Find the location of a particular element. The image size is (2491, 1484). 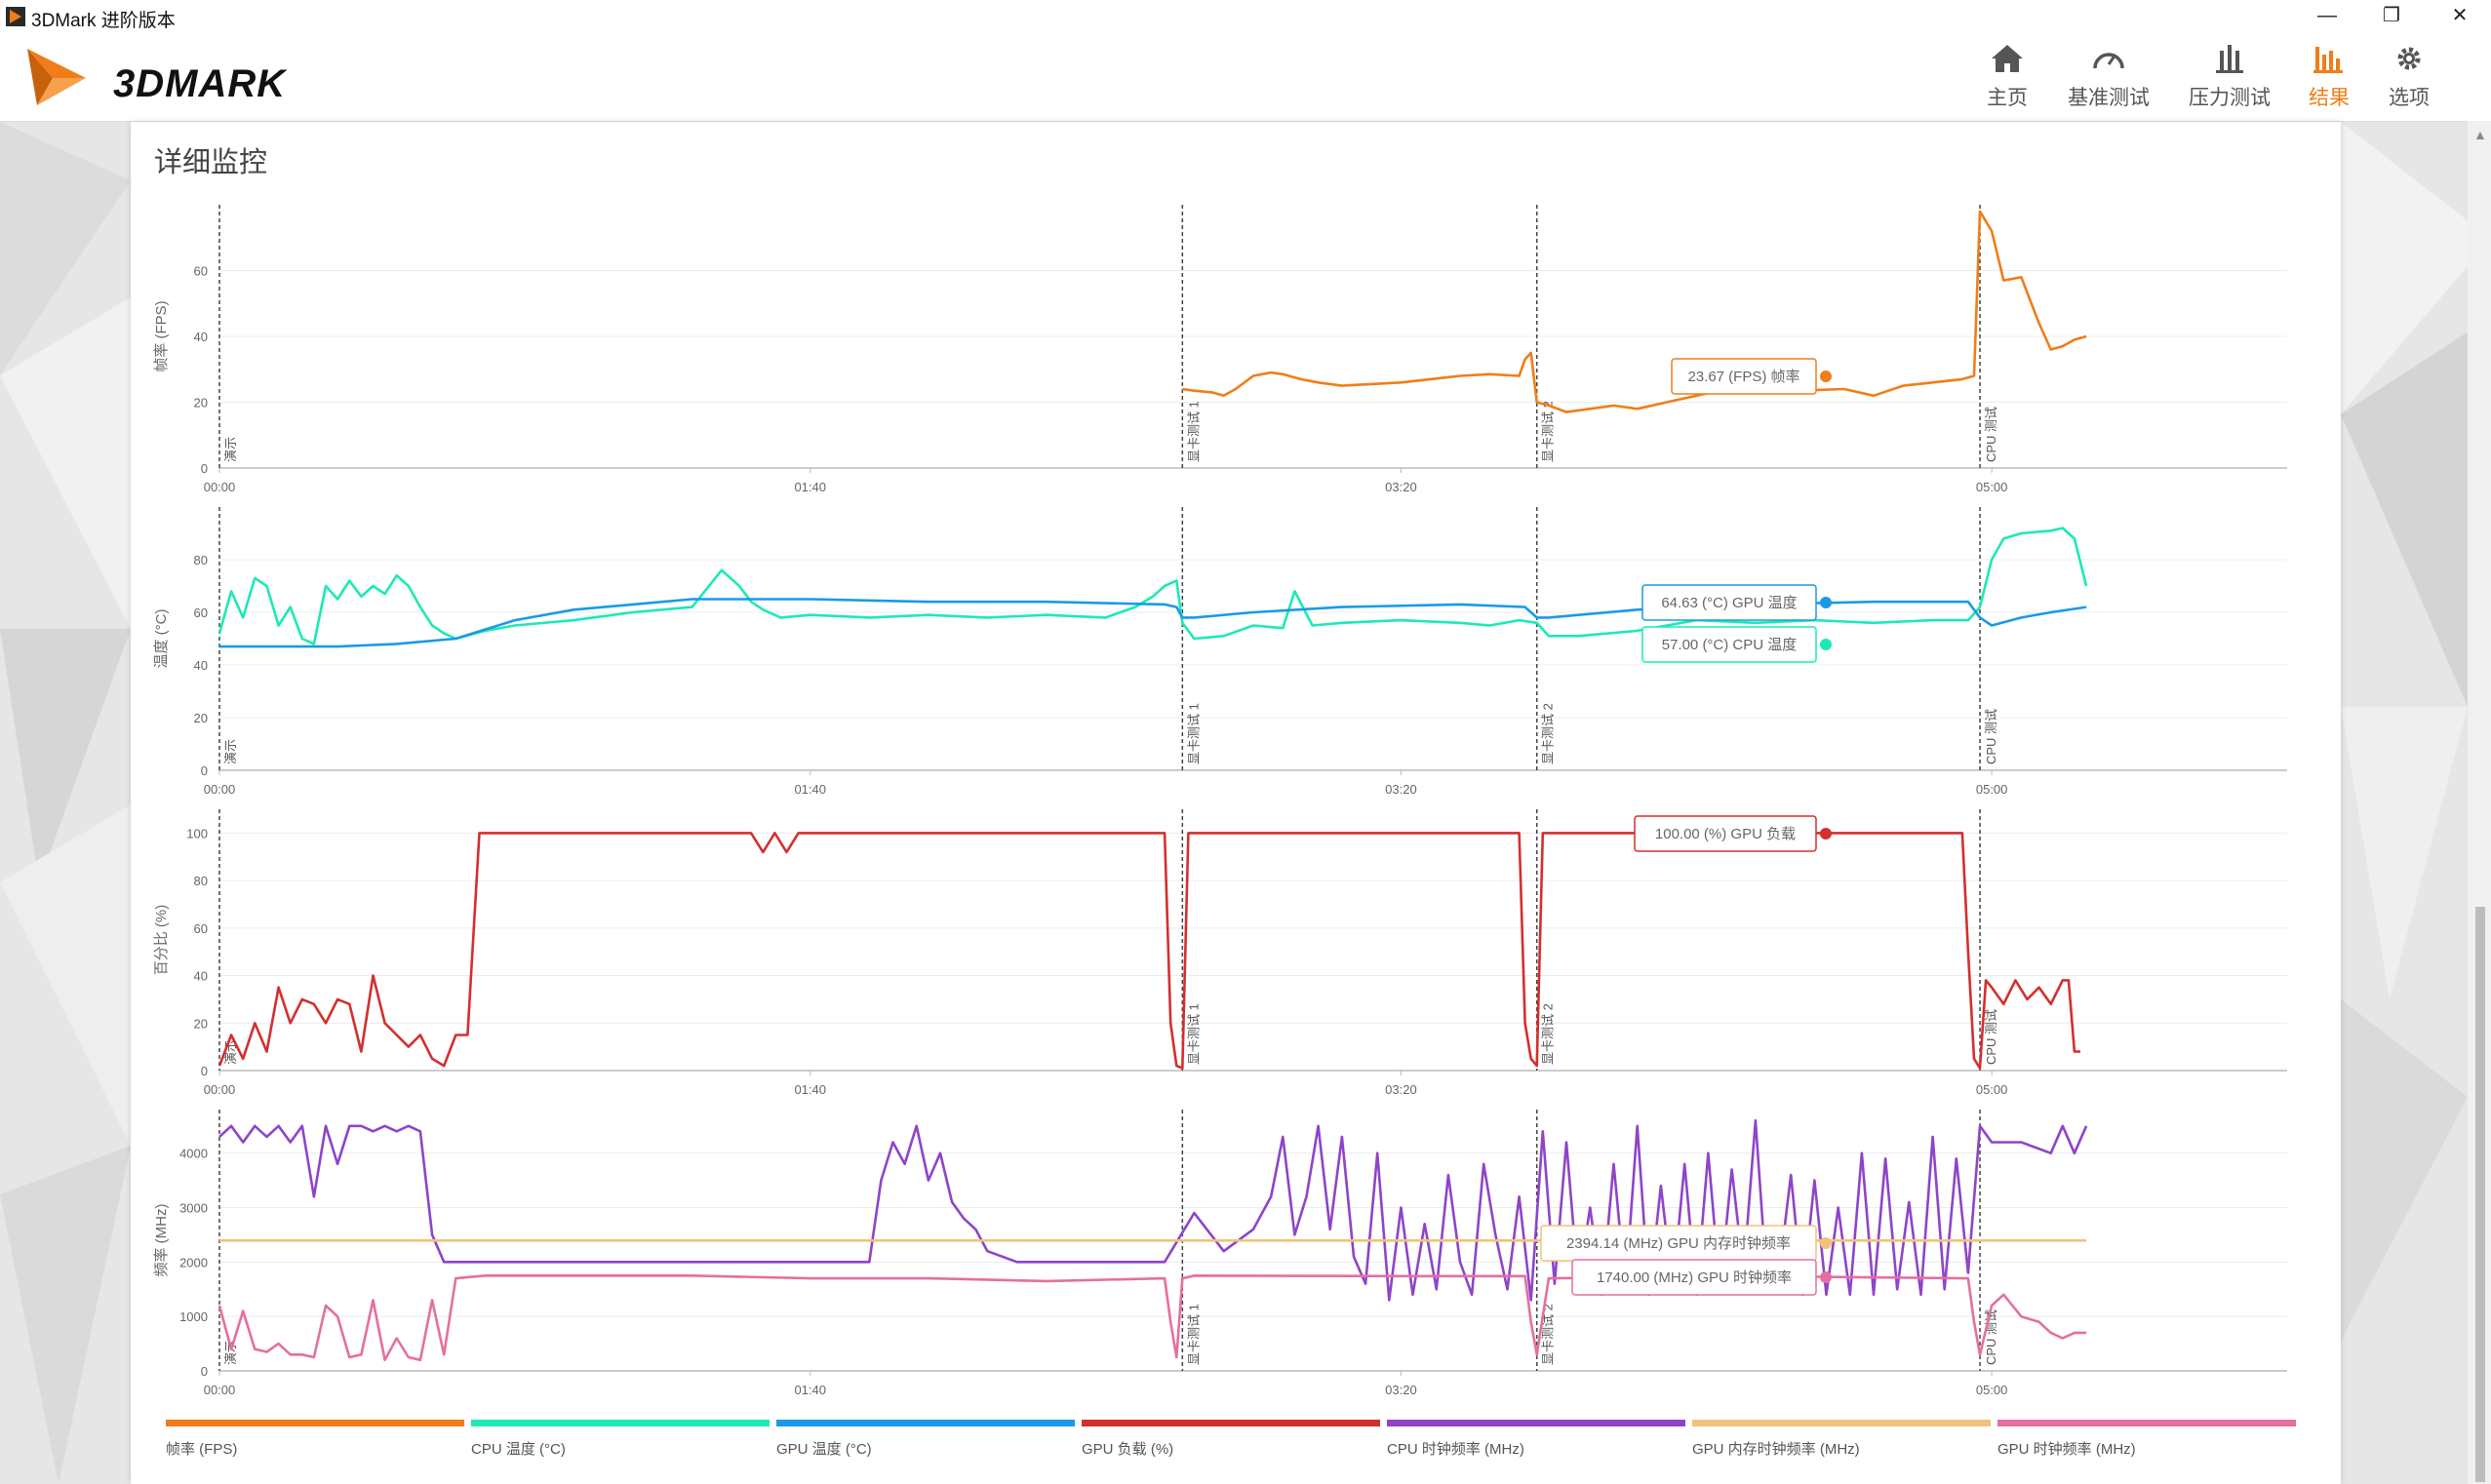

card-title: 详细监控 is located at coordinates (211, 162).